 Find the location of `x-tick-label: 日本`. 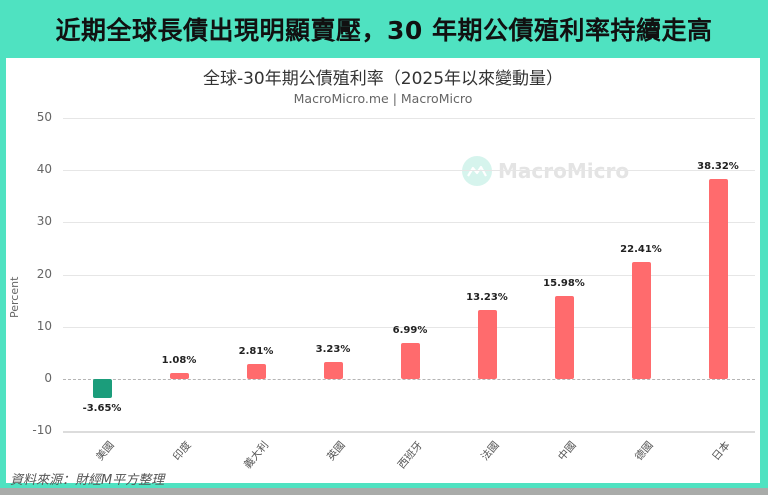

x-tick-label: 日本 is located at coordinates (721, 451).